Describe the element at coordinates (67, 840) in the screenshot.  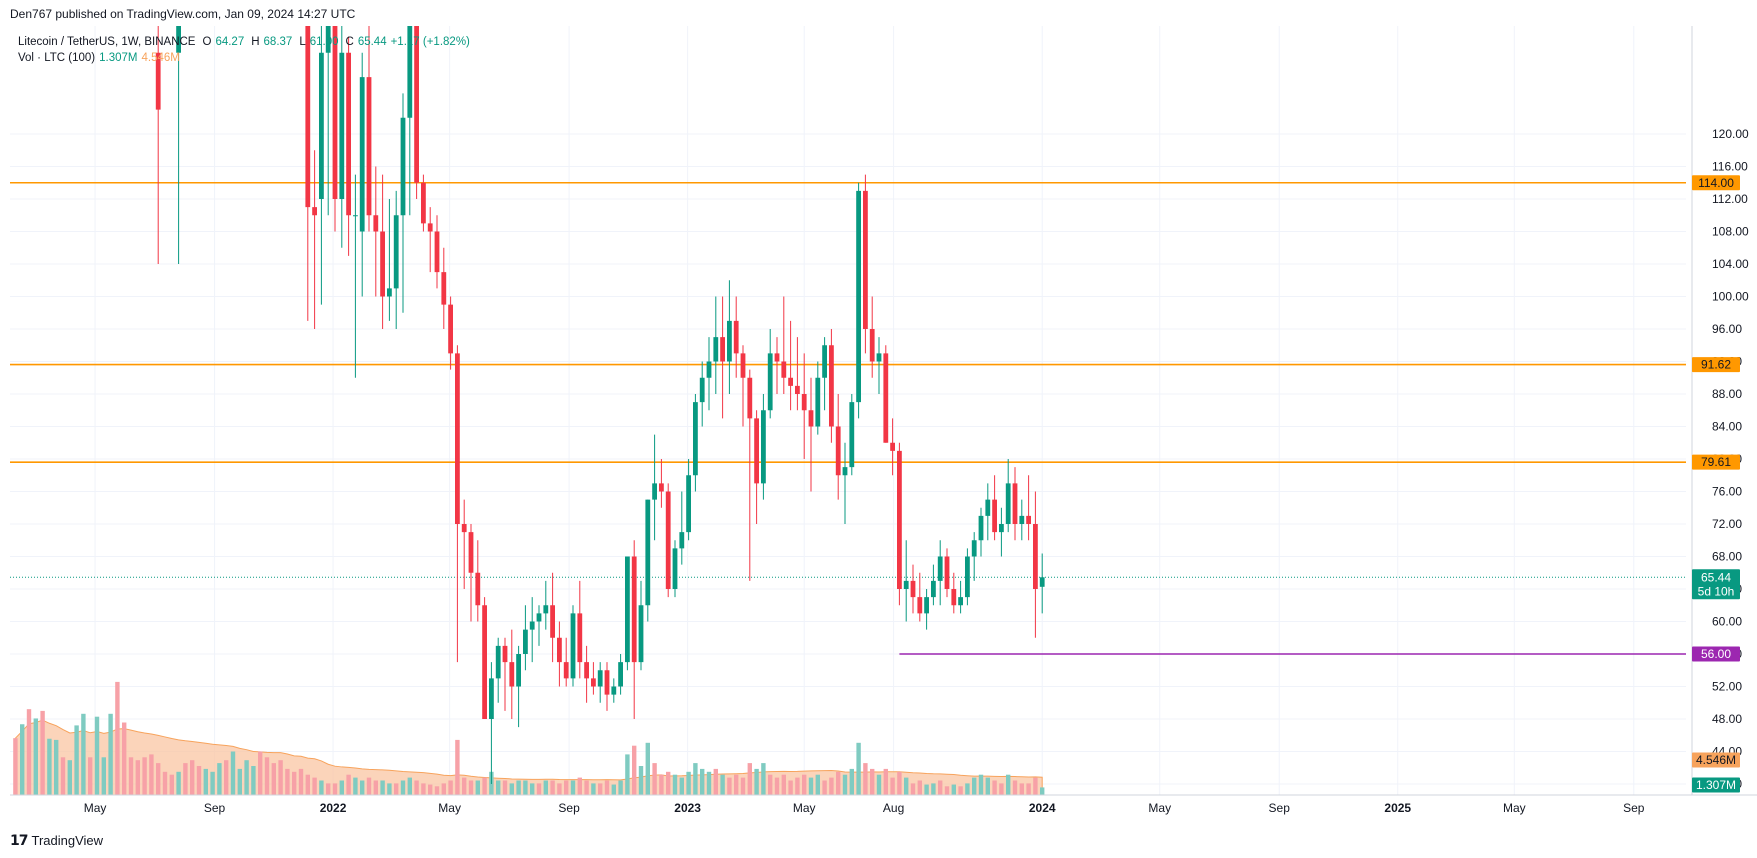
I see `brand-name: TradingView` at that location.